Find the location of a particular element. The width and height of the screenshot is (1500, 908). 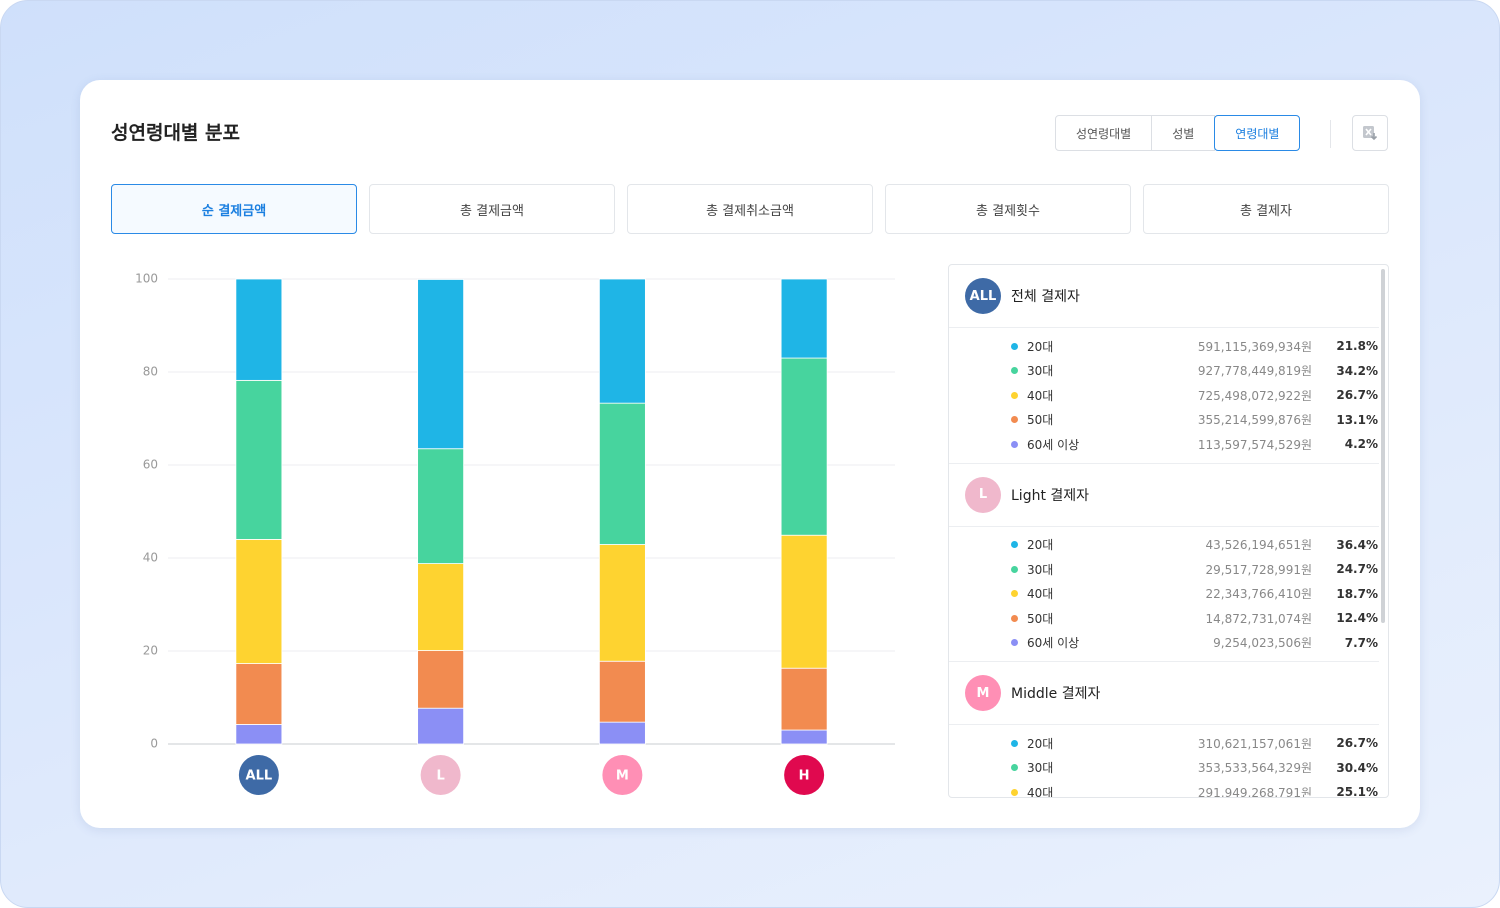

row-amount: 591,115,369,934원 is located at coordinates (1254, 346).